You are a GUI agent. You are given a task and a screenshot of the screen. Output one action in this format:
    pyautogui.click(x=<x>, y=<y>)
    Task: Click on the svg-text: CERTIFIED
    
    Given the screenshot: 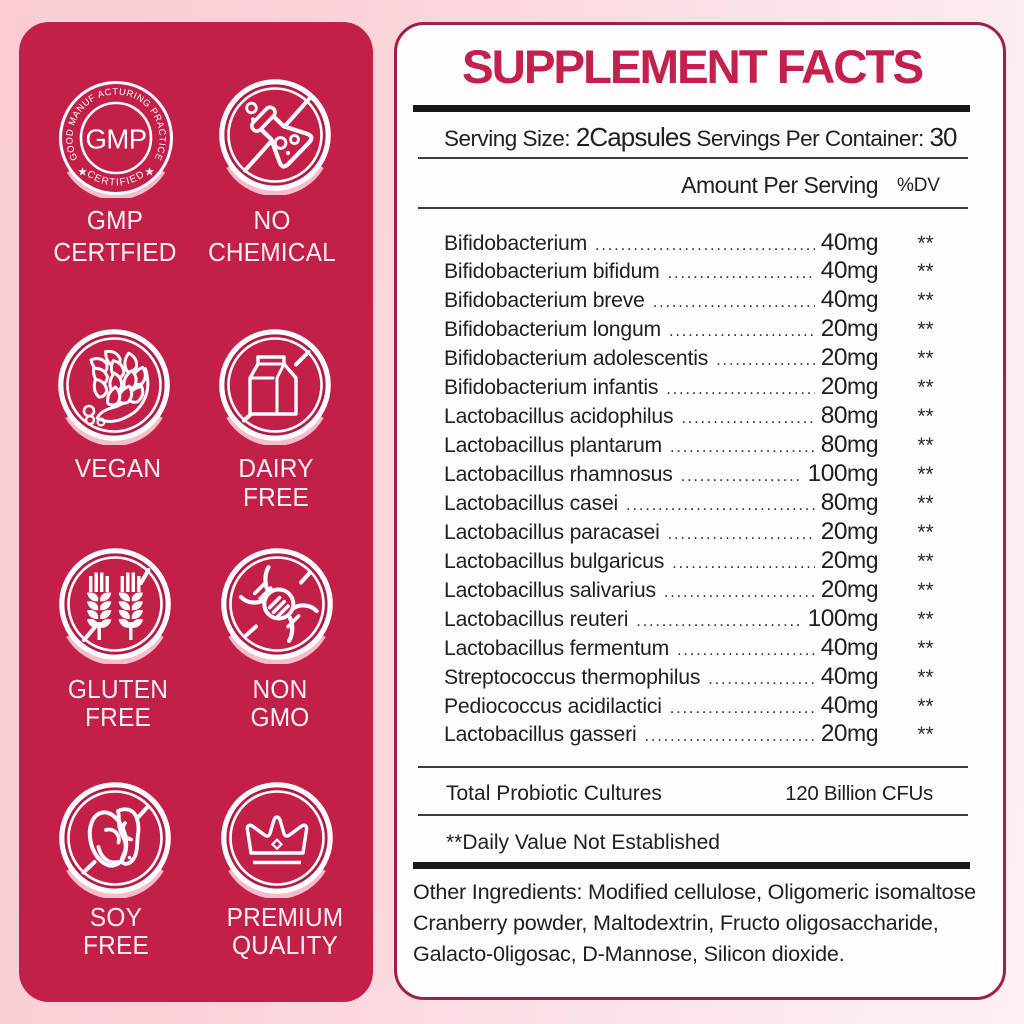 What is the action you would take?
    pyautogui.click(x=116, y=178)
    